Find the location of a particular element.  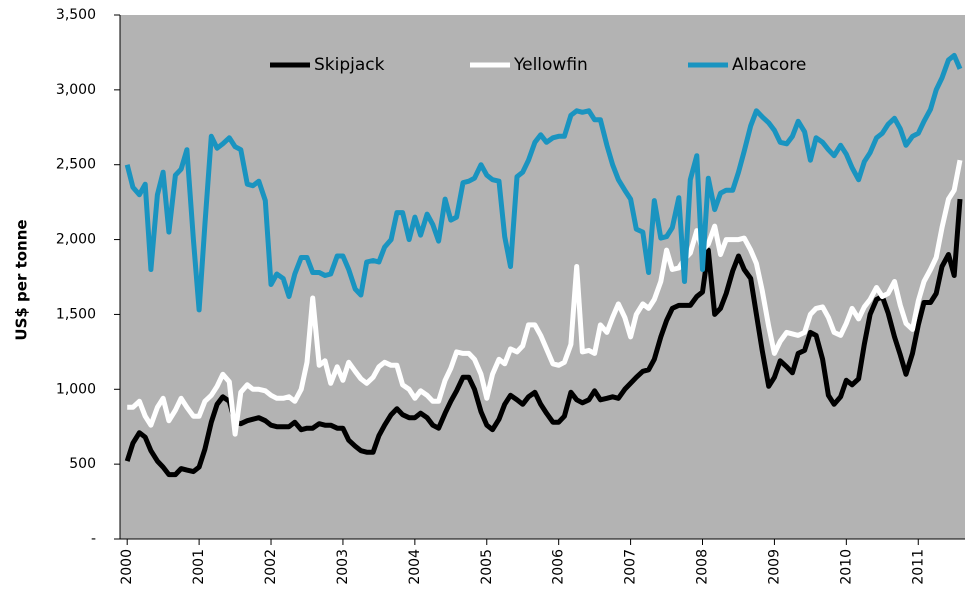

y-tick-label: 500 is located at coordinates (82, 464).